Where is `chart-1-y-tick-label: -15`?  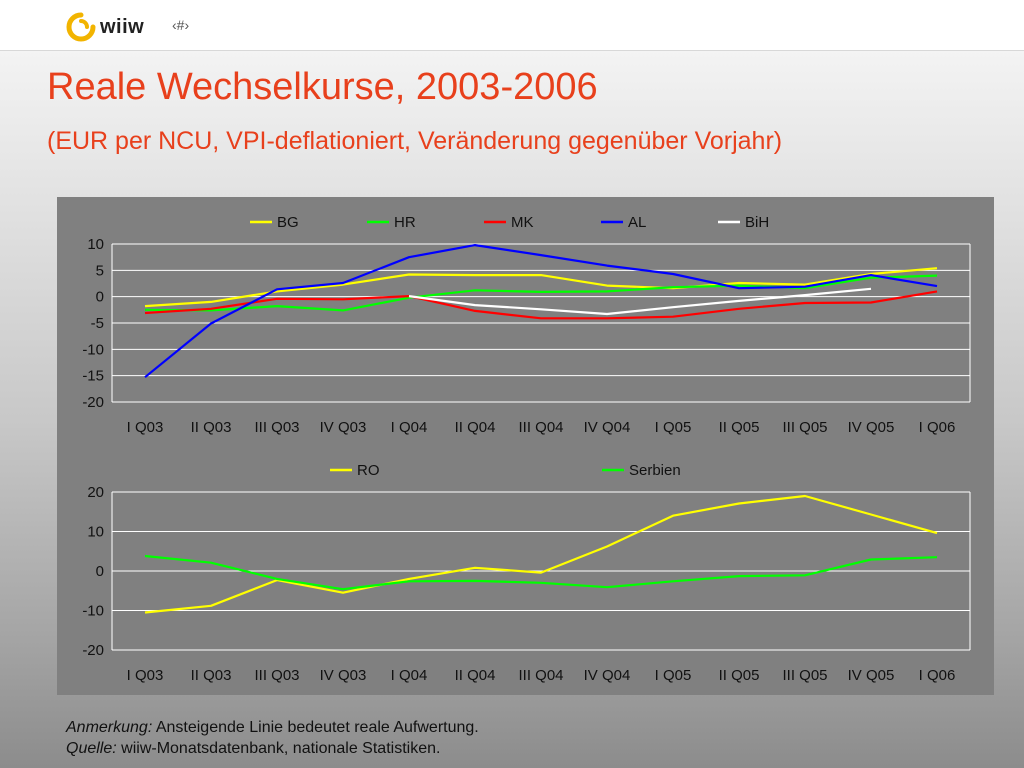
chart-1-y-tick-label: -15 is located at coordinates (93, 376).